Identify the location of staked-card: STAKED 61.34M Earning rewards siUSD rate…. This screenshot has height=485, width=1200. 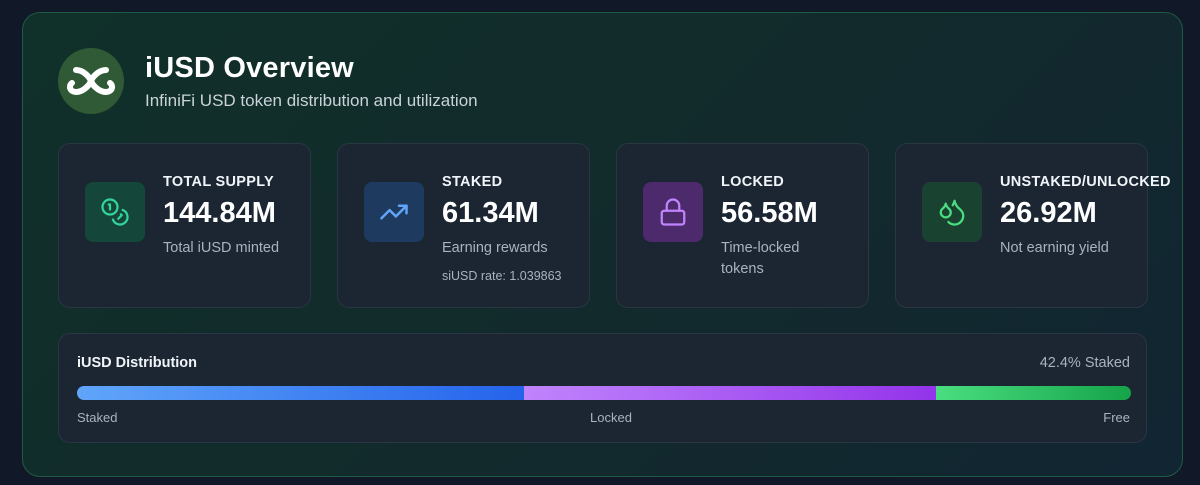
(463, 225).